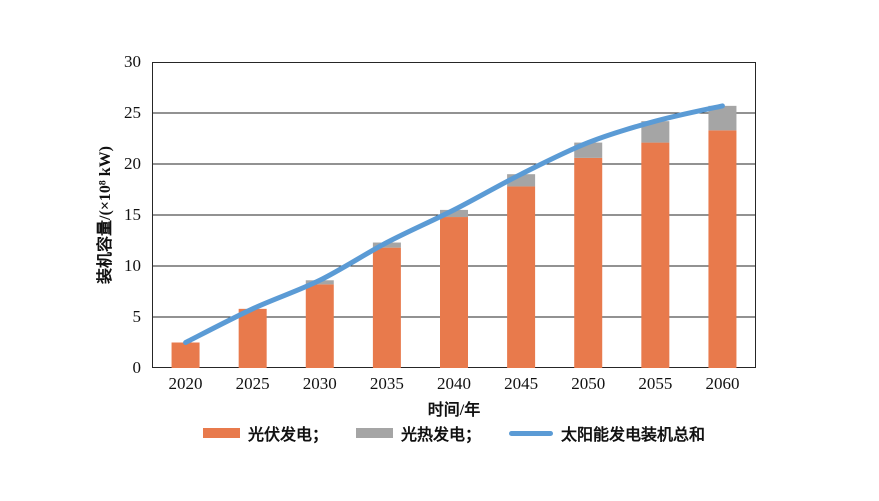  I want to click on y-tick-label: 15, so click(132, 214).